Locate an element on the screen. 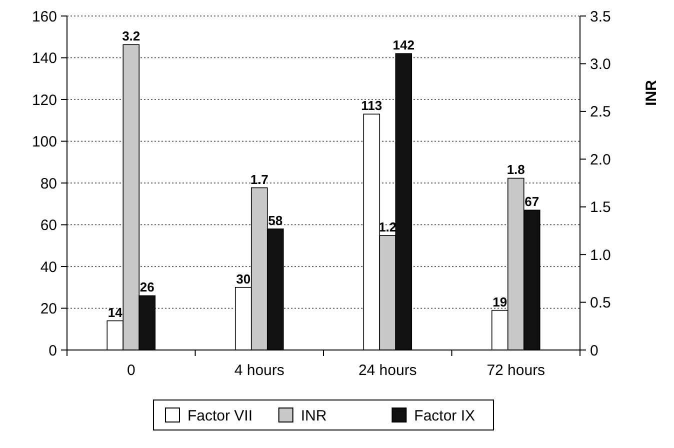 The image size is (674, 448). y-tick-label: 100 is located at coordinates (44, 142).